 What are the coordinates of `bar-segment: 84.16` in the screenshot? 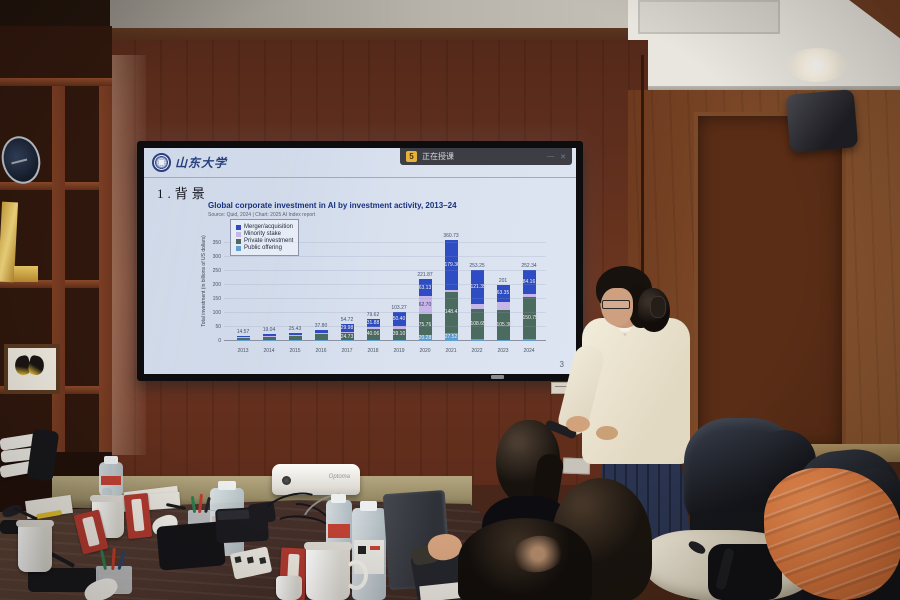 It's located at (529, 282).